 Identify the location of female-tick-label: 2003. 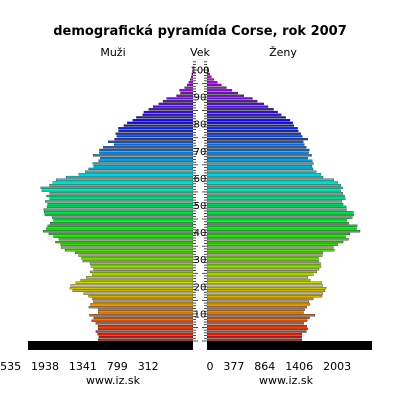
(337, 366).